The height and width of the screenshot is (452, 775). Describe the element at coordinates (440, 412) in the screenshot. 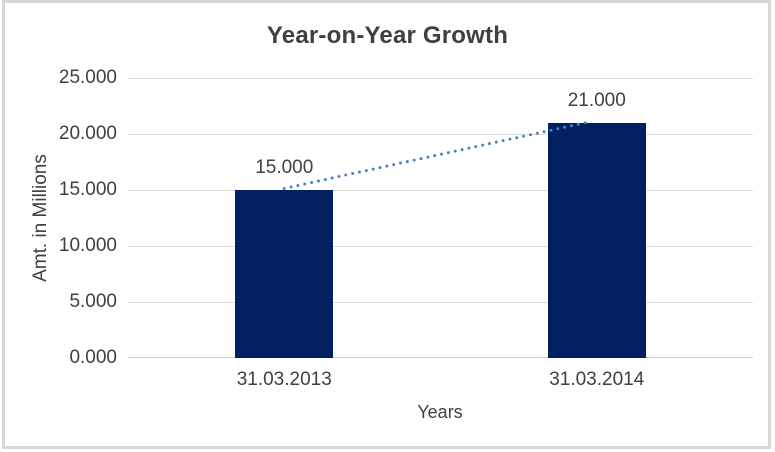

I see `x-axis-title: Years` at that location.